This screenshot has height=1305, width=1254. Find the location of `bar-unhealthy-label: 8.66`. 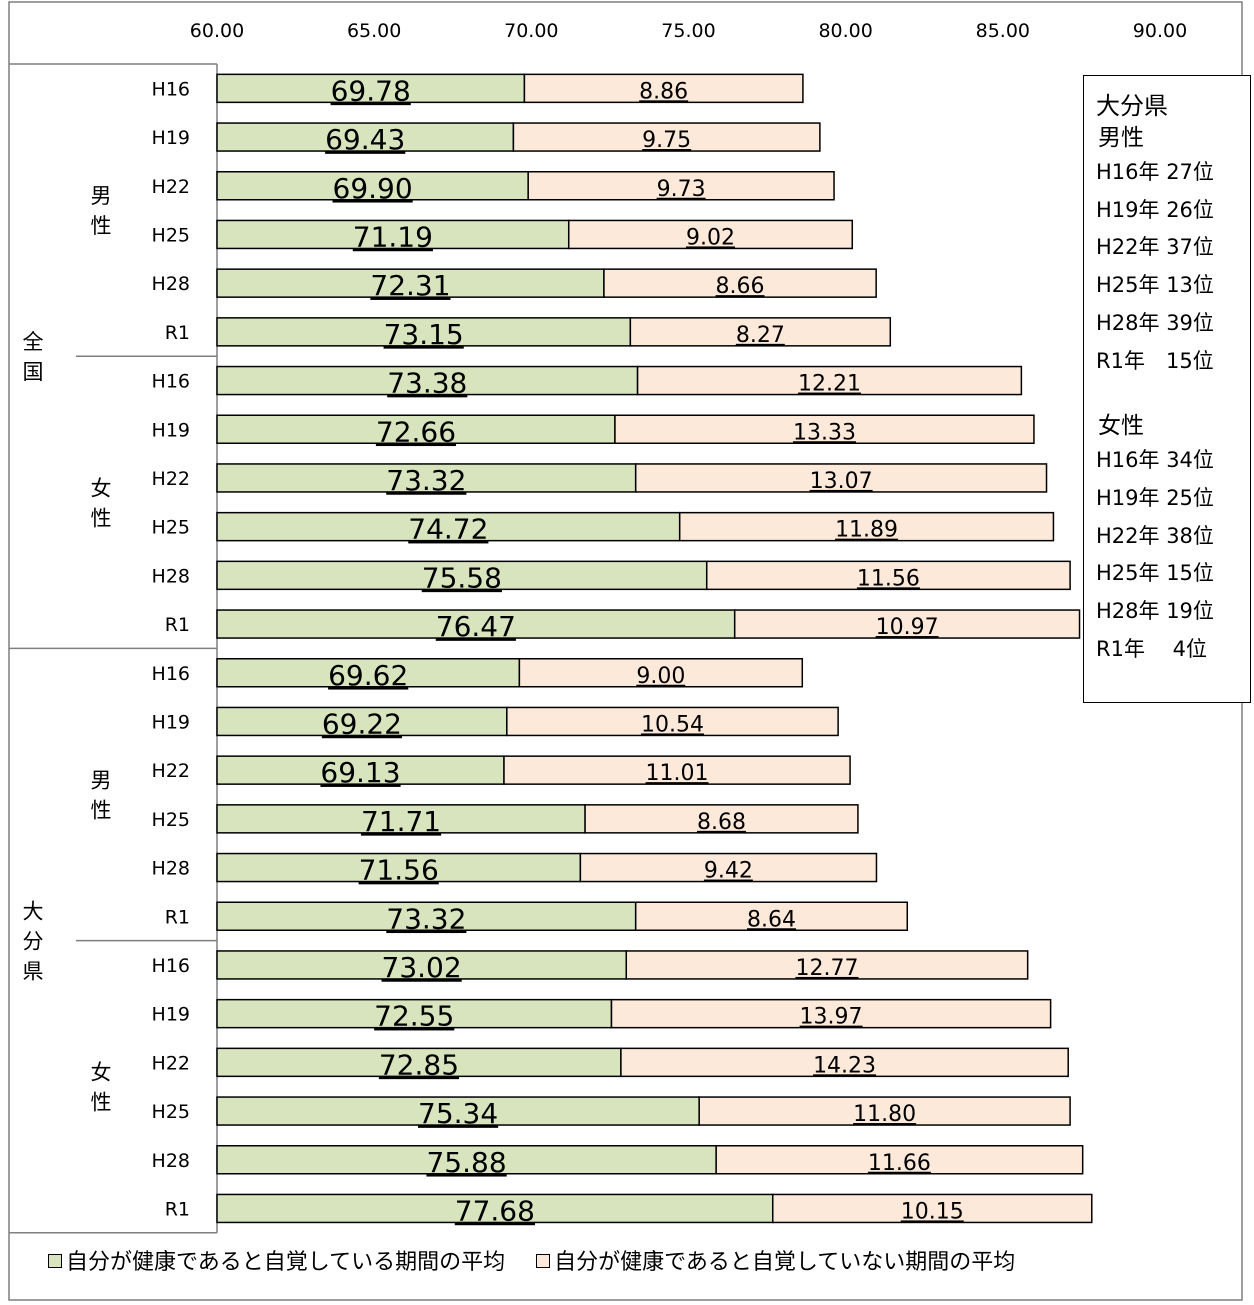

bar-unhealthy-label: 8.66 is located at coordinates (740, 286).